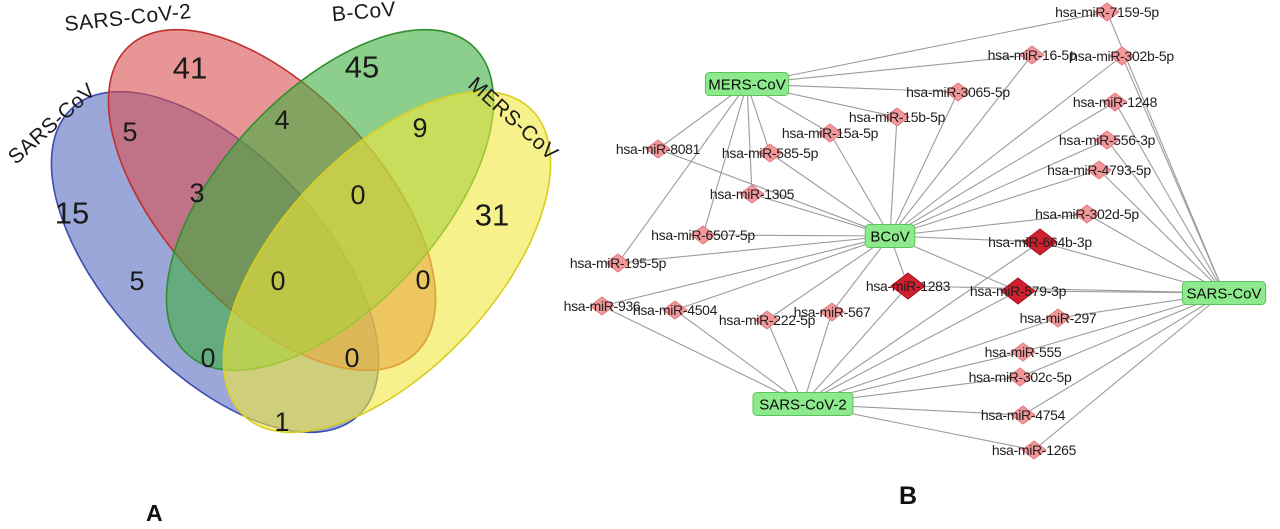  I want to click on mirna-label-hsa-miR-4793-5p: hsa-miR-4793-5p, so click(1099, 170).